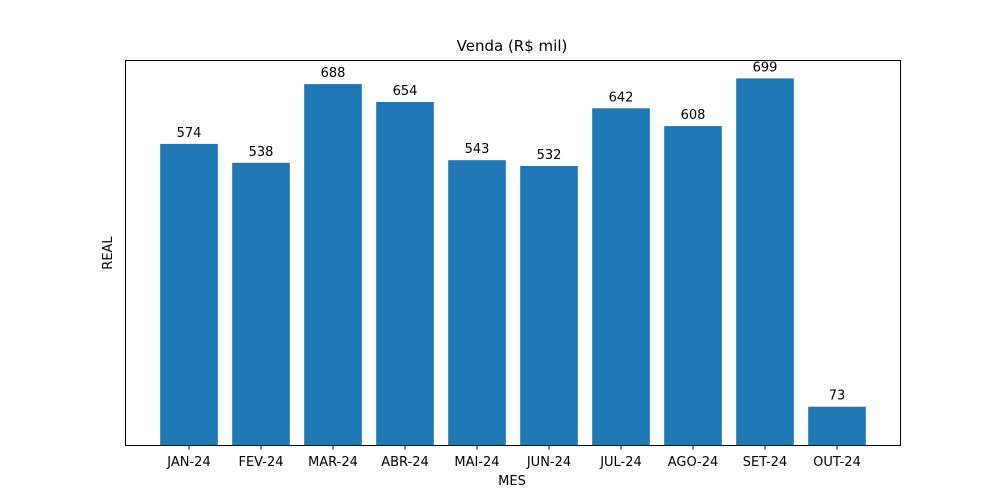  Describe the element at coordinates (765, 462) in the screenshot. I see `x-tick-label-set-24: SET-24` at that location.